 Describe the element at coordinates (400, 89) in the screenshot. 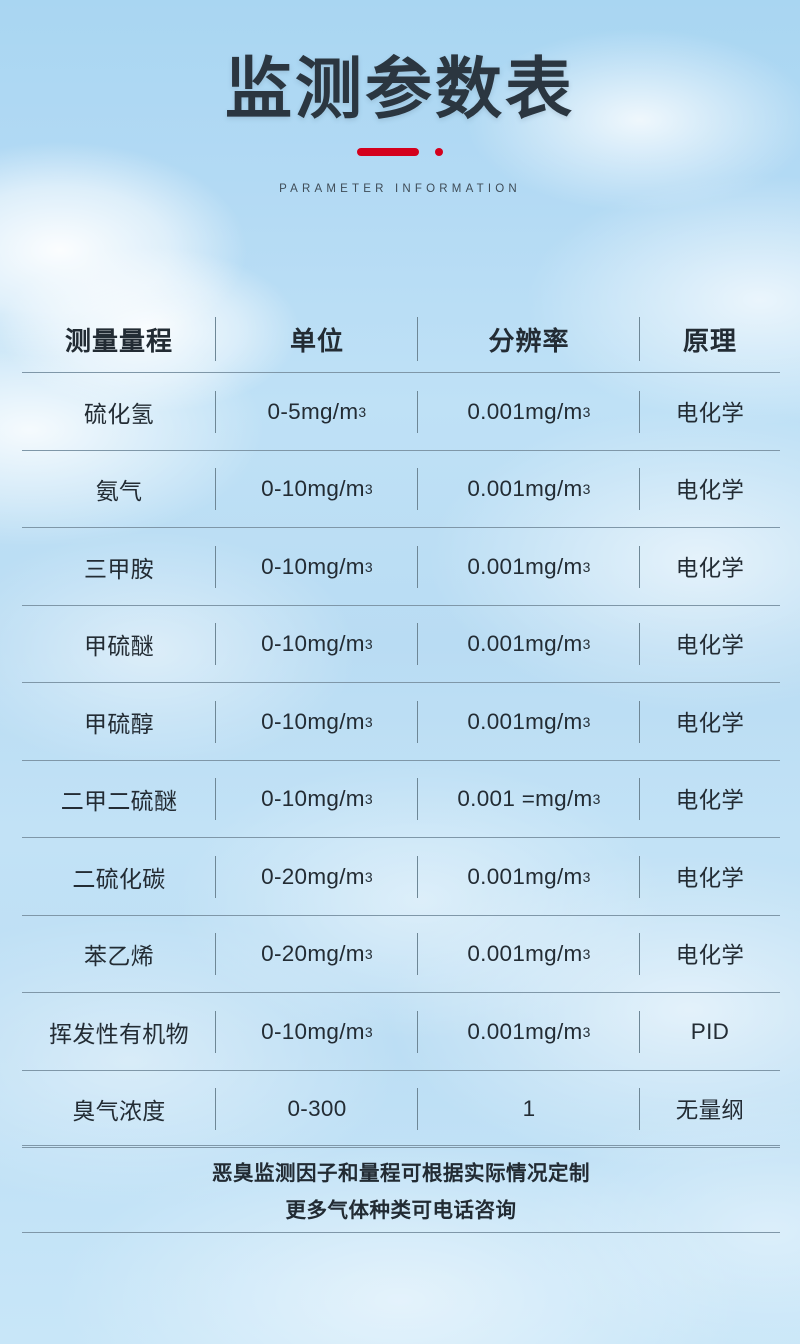

I see `page-title: 监测参数表` at that location.